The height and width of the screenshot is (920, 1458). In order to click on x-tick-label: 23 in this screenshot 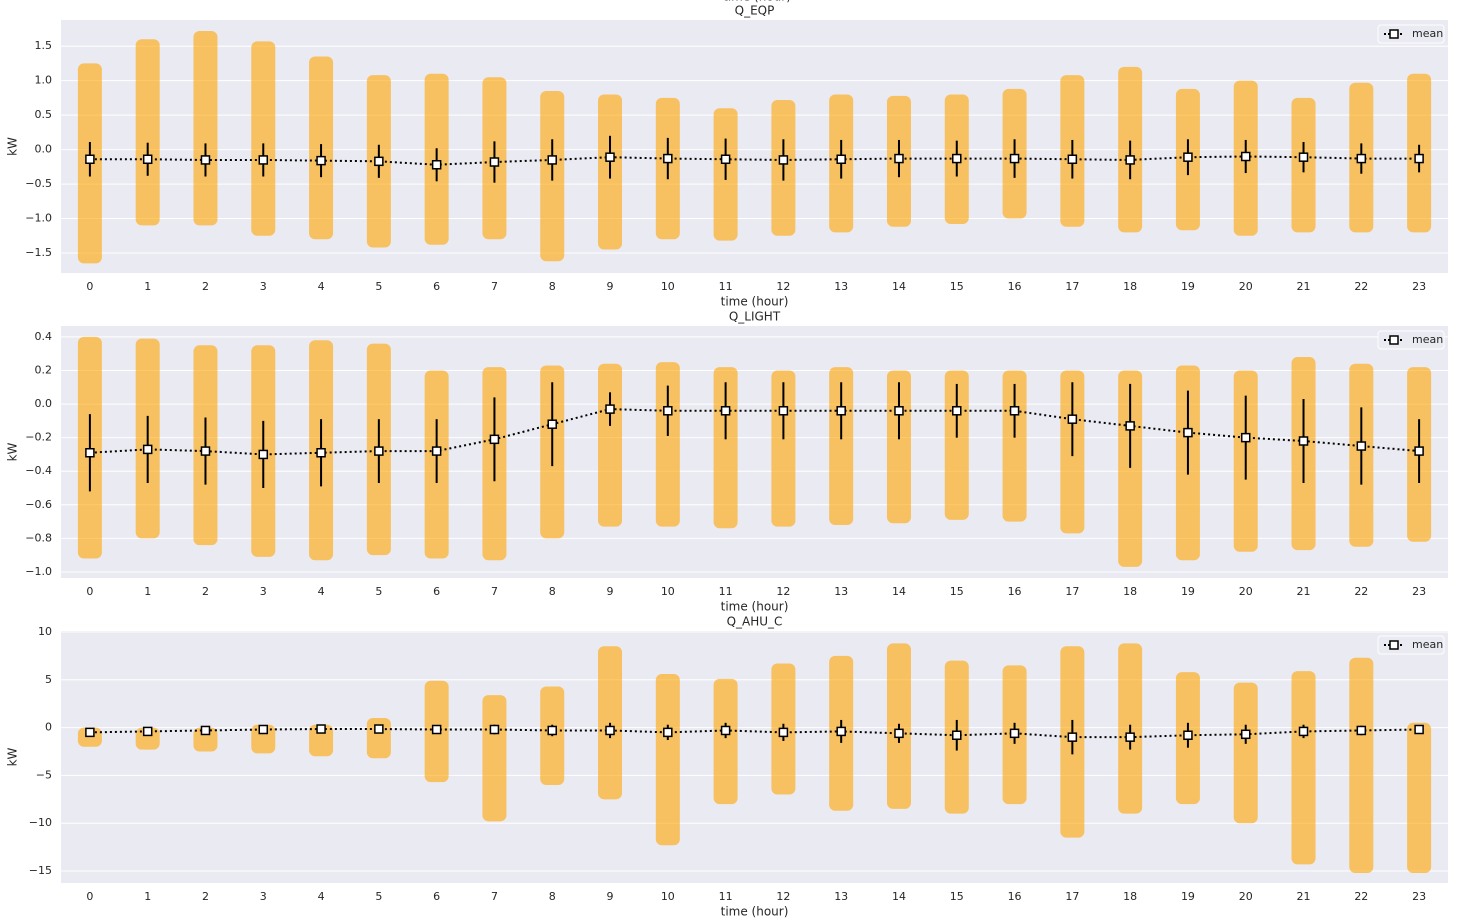, I will do `click(1419, 591)`.